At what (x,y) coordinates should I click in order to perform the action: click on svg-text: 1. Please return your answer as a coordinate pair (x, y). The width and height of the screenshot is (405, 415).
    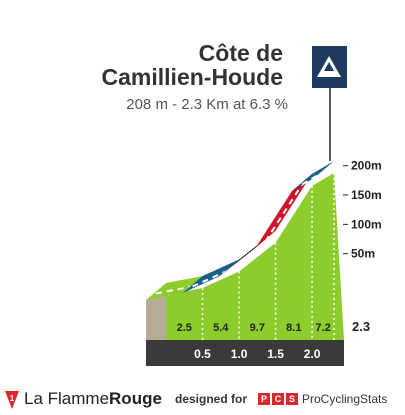
    Looking at the image, I should click on (12, 398).